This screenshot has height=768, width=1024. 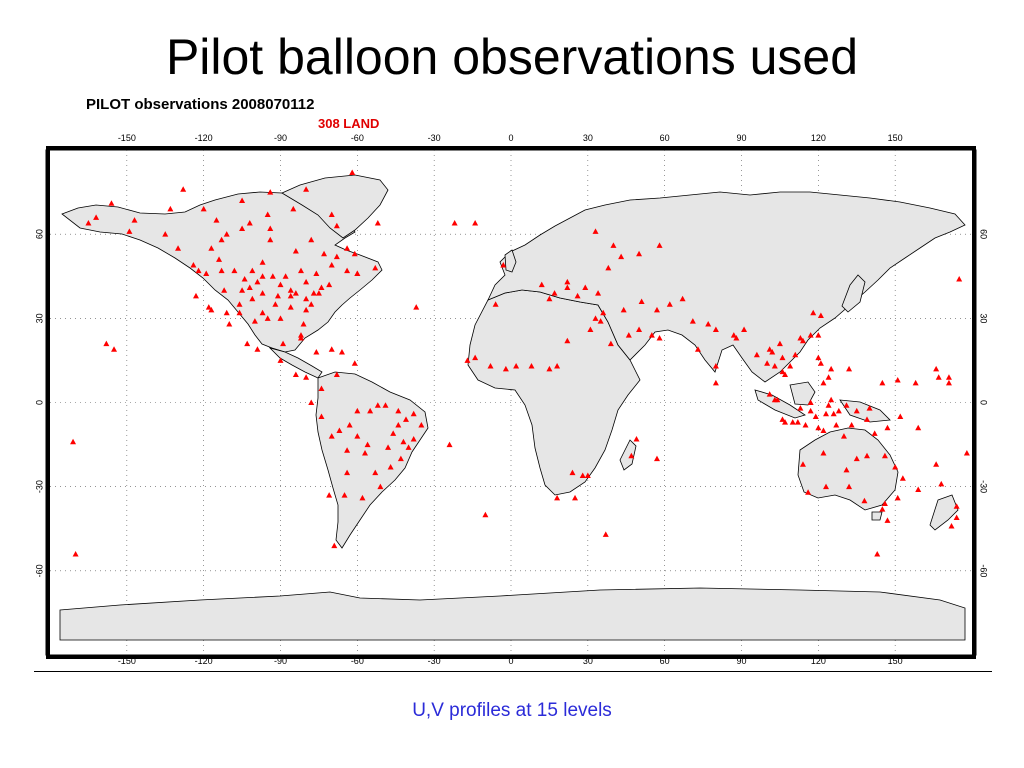 What do you see at coordinates (848, 469) in the screenshot?
I see `land-australia` at bounding box center [848, 469].